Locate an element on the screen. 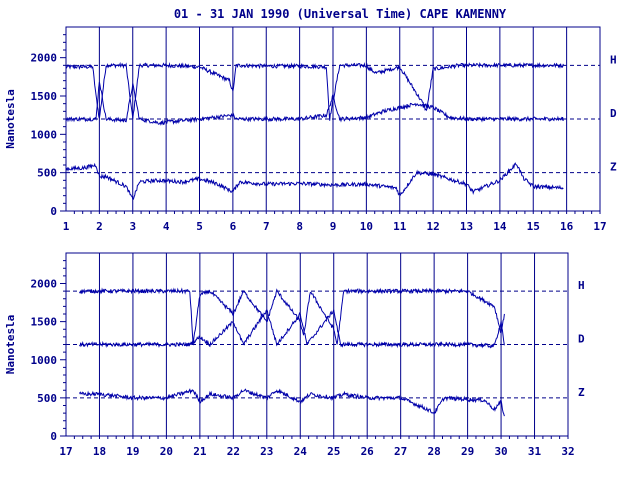 The height and width of the screenshot is (480, 640). x-tick-label: 22 is located at coordinates (233, 451).